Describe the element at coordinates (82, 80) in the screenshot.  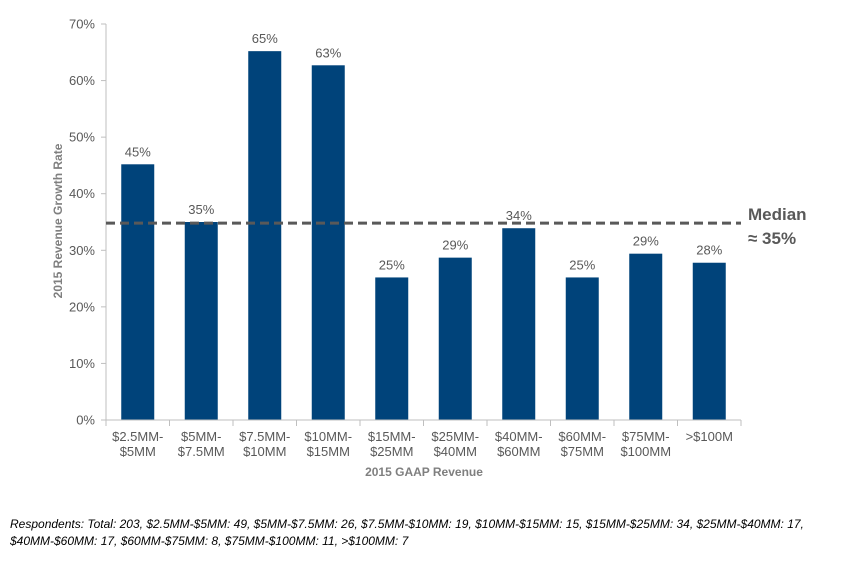
I see `y-tick-label: 60%` at that location.